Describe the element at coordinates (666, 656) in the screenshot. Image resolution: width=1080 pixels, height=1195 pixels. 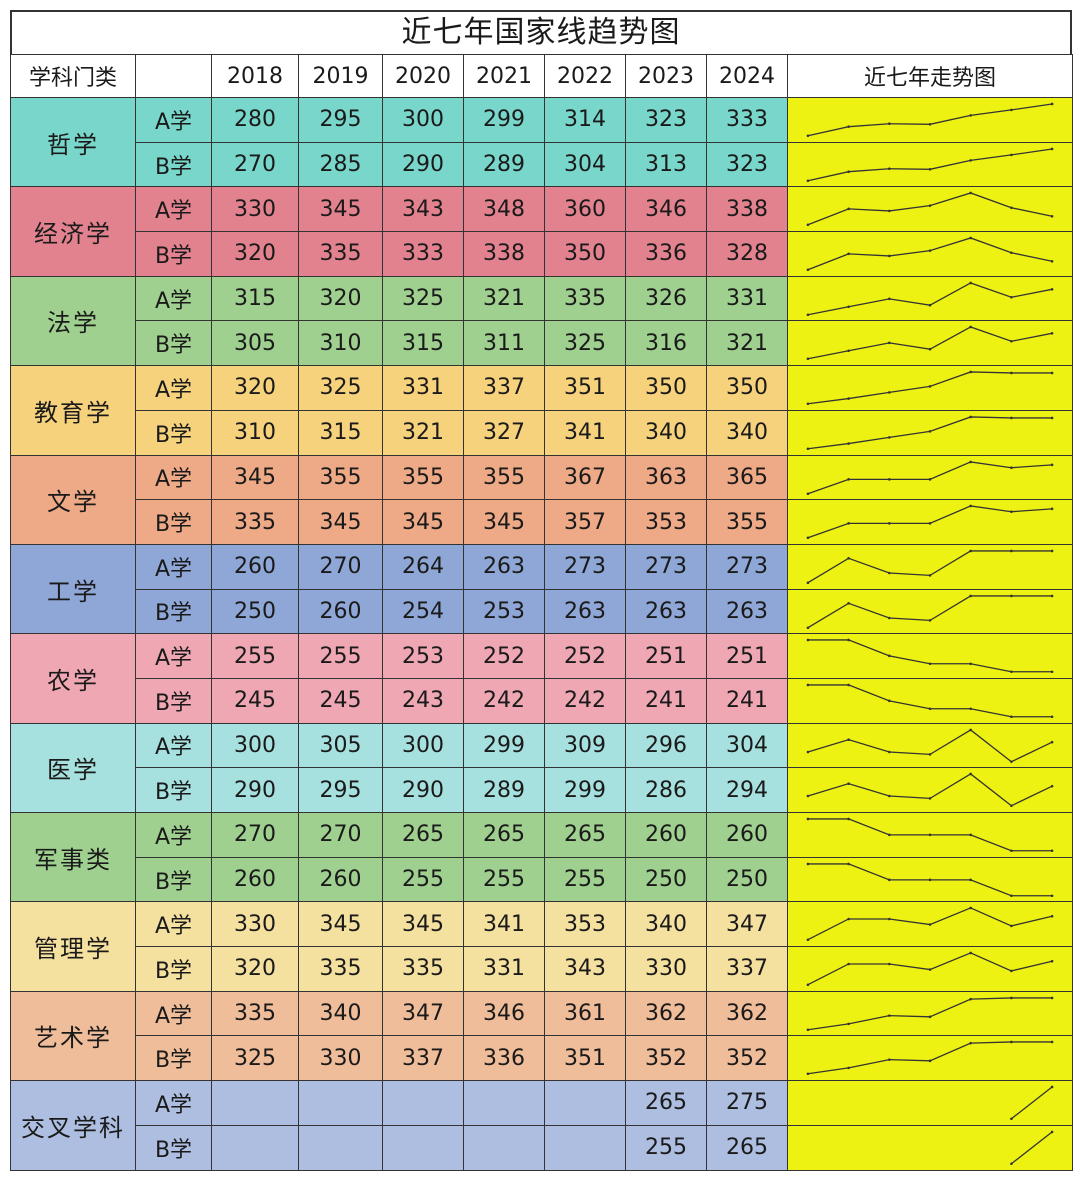
I see `score-cell: 251` at that location.